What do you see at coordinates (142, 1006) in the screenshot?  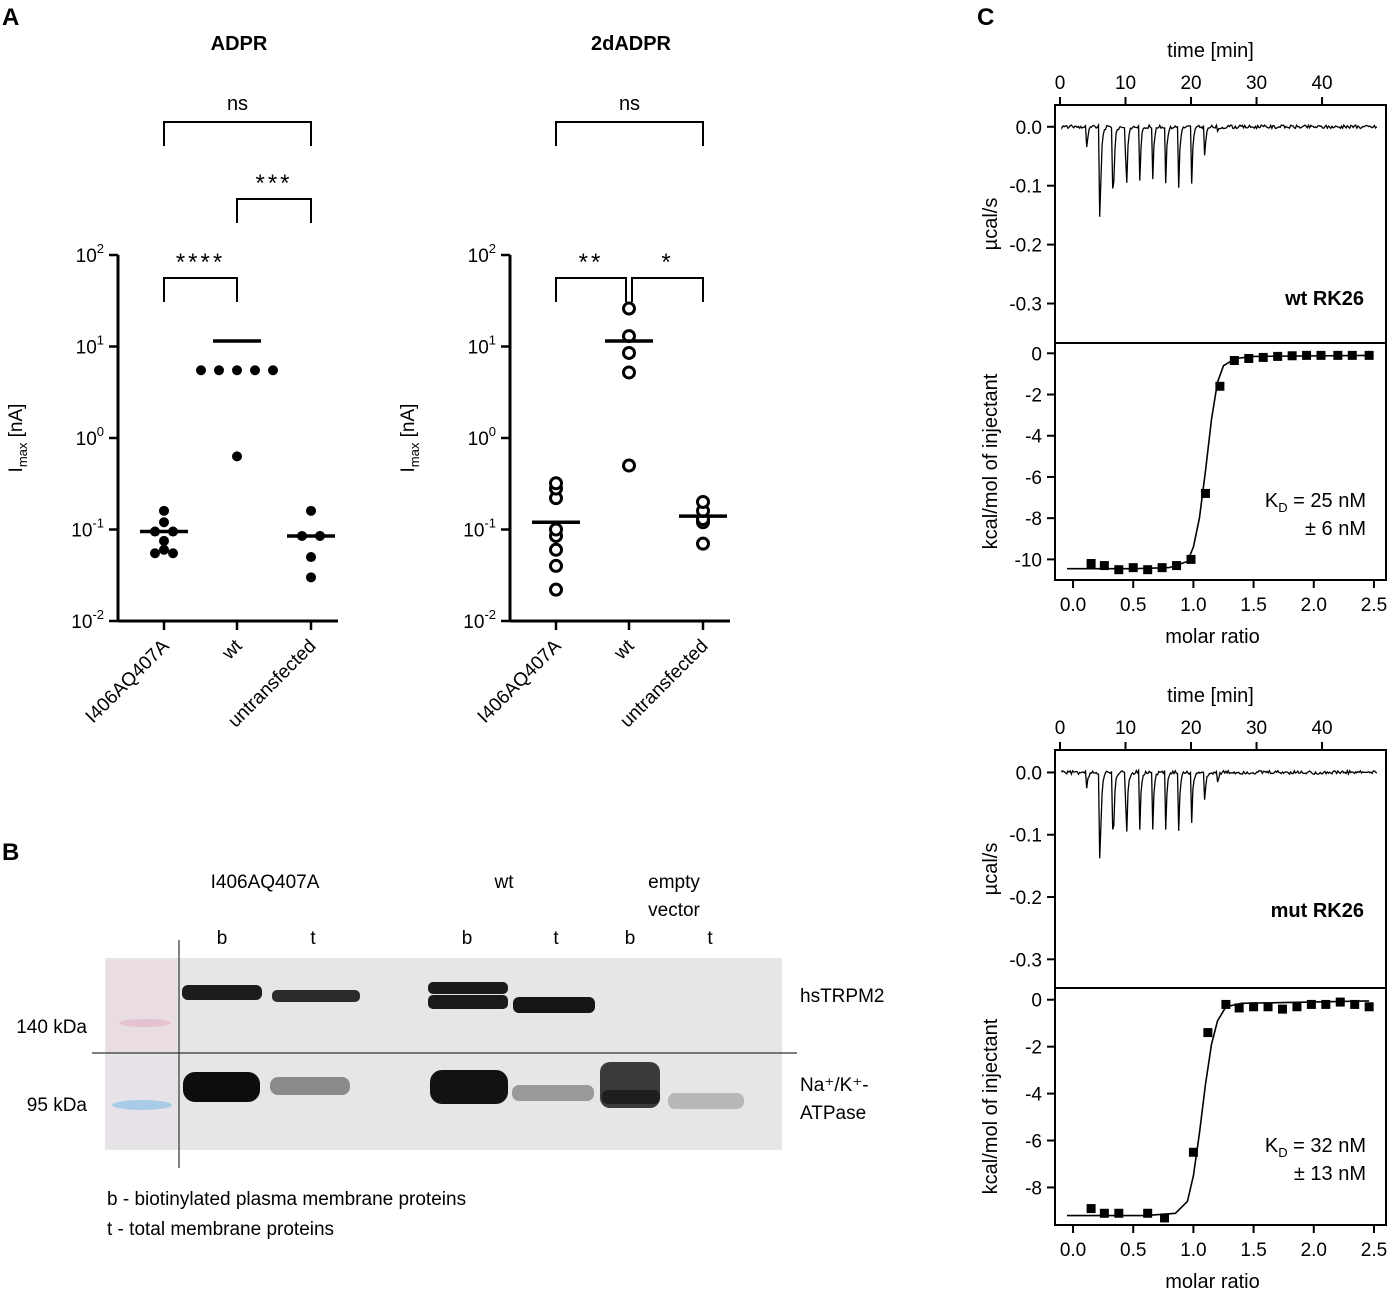 I see `ladder-strip-upper` at bounding box center [142, 1006].